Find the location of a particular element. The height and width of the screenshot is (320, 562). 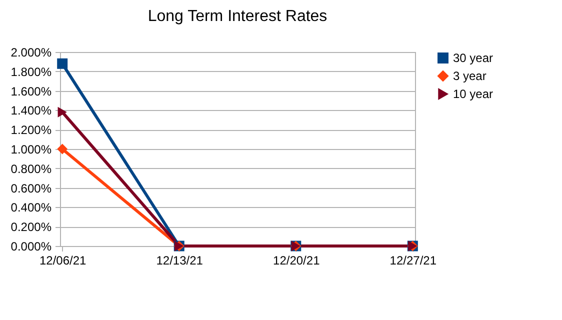

y-tick-label: 2.000% is located at coordinates (31, 53).